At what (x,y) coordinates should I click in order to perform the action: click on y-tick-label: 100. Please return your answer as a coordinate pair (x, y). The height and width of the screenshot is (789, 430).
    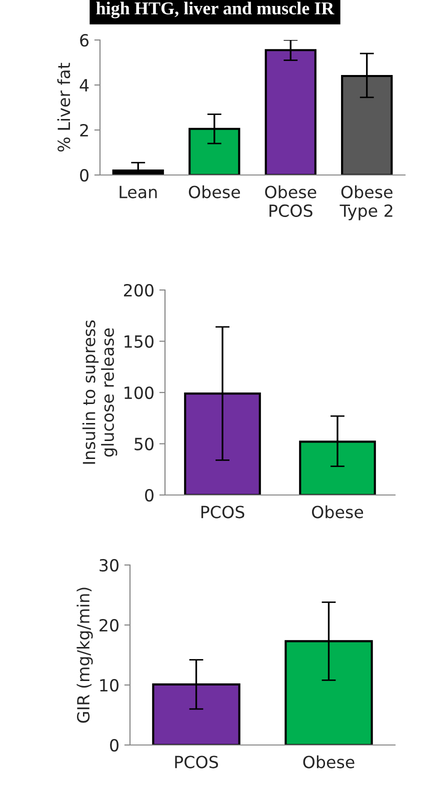
    Looking at the image, I should click on (139, 393).